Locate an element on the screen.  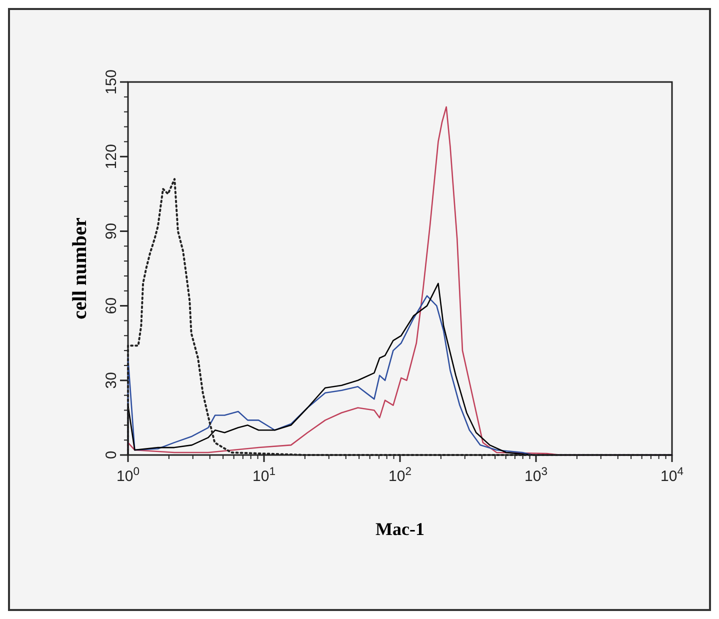
x-tick-label: 10$^{0}$ is located at coordinates (128, 475).